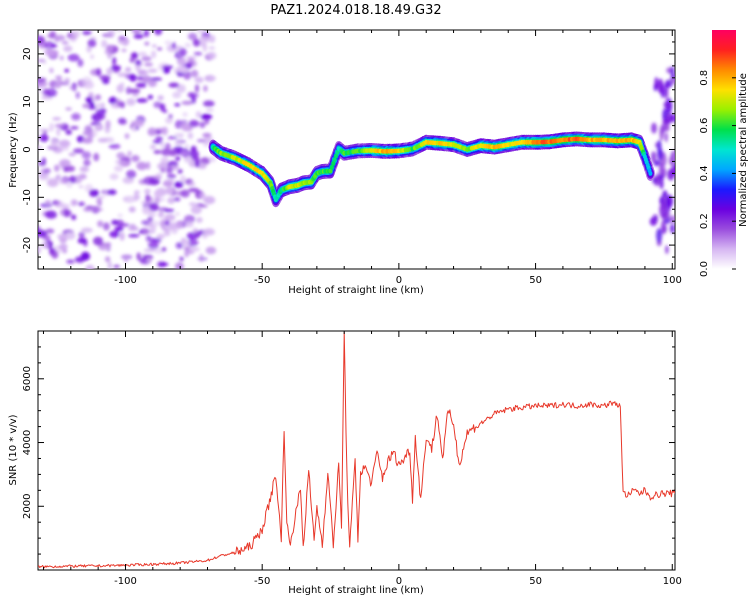 The image size is (750, 600). I want to click on ridge-trace, so click(431, 169).